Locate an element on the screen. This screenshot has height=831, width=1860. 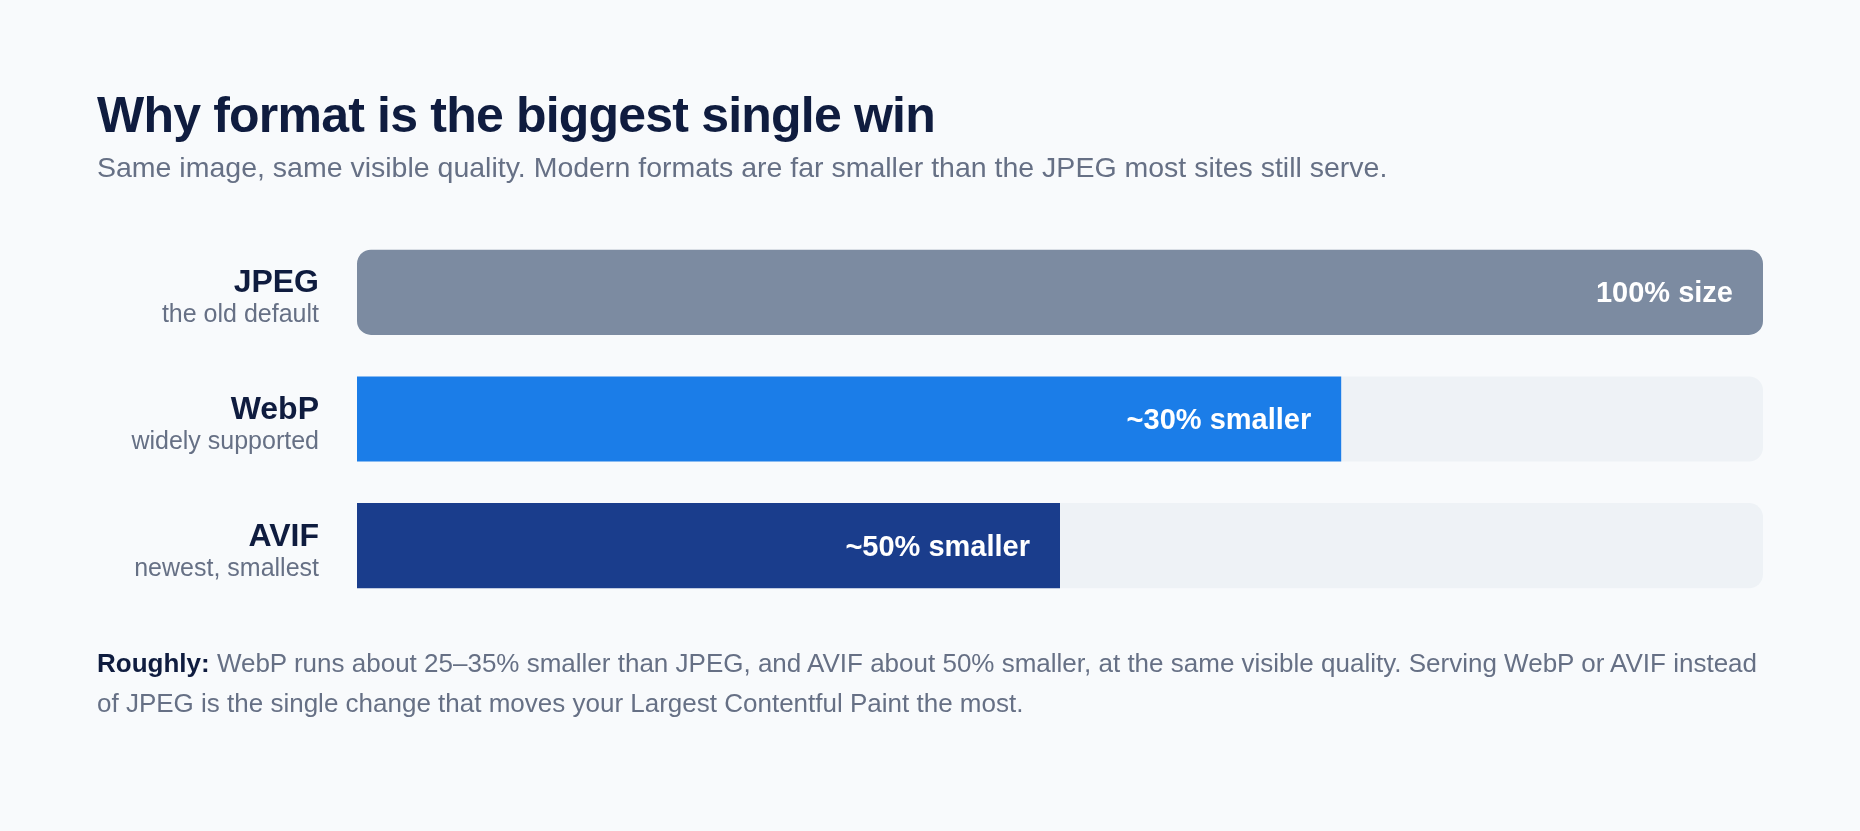
chart-title: Why format is the biggest single win is located at coordinates (516, 115).